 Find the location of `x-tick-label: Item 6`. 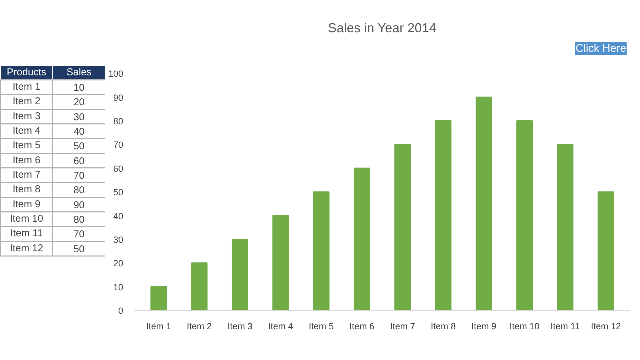

x-tick-label: Item 6 is located at coordinates (362, 327).